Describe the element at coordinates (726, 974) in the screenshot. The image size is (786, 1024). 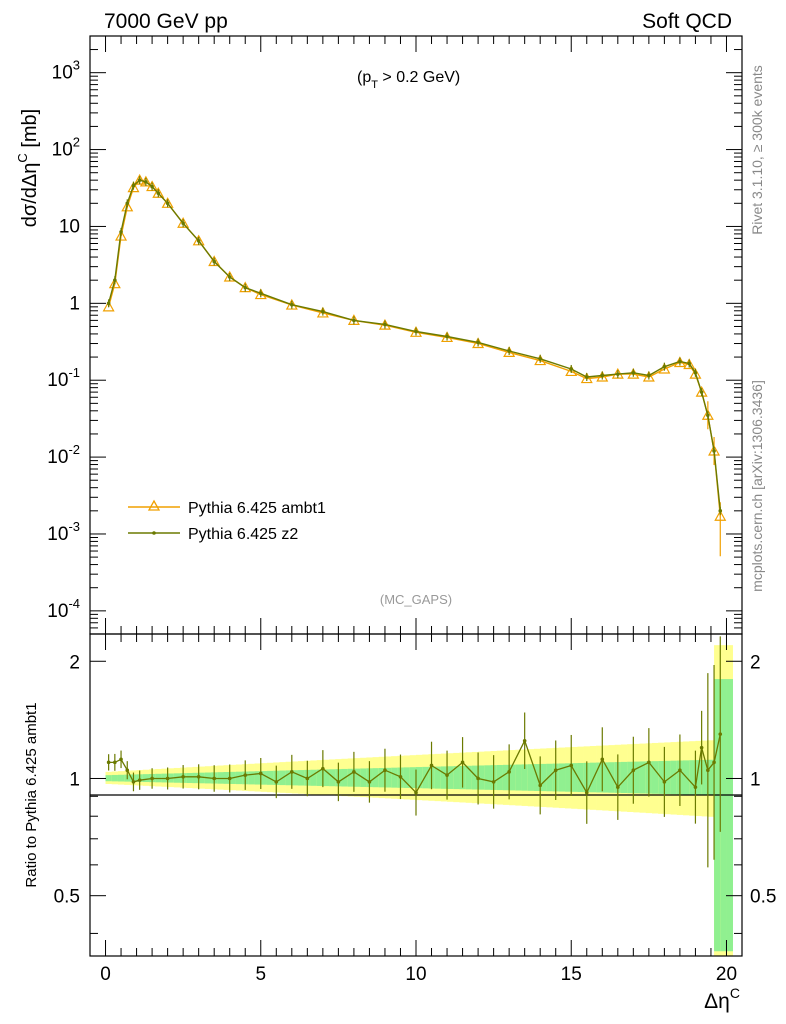
I see `x-tick-label: 20` at that location.